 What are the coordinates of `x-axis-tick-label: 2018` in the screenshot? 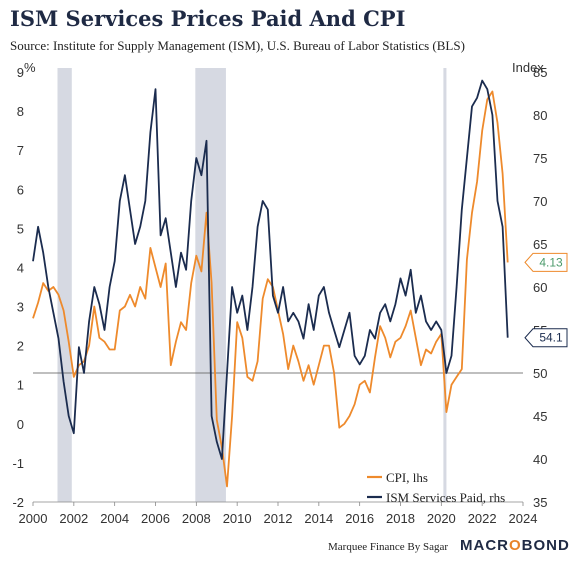 It's located at (400, 518).